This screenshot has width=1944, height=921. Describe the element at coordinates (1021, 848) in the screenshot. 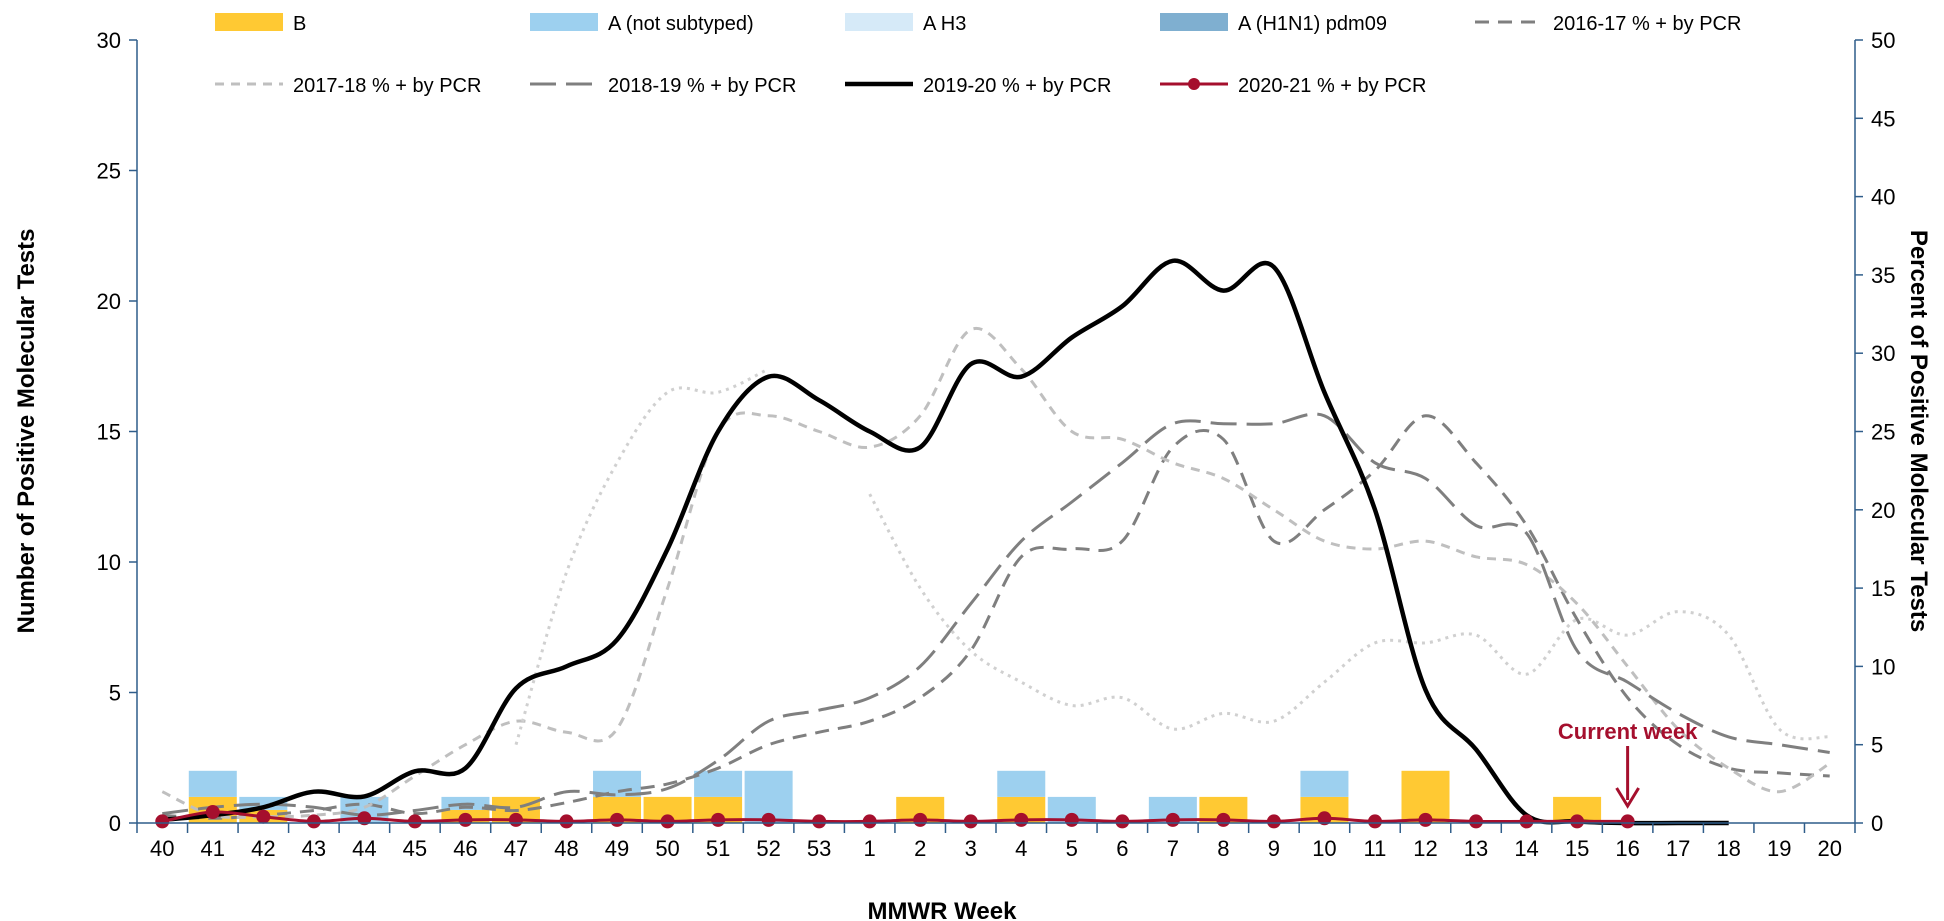

I see `x-axis-tick-label: 4` at that location.